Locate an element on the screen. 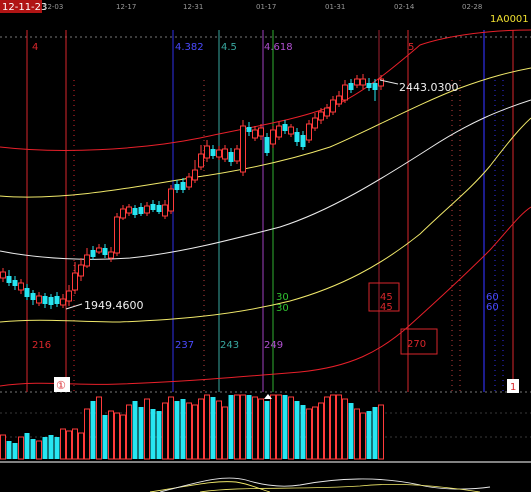  guide-bottom-label: 249 is located at coordinates (273, 345).